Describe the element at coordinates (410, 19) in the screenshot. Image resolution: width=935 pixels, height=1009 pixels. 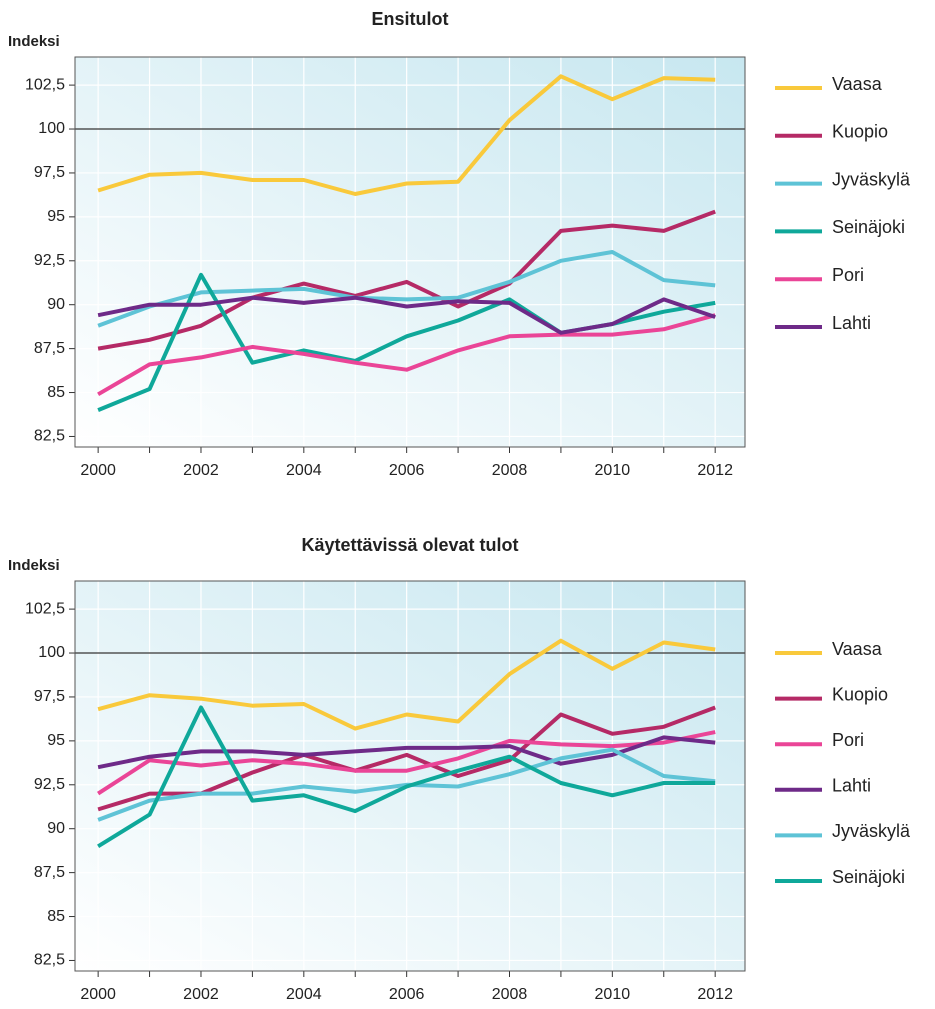
I see `chart-title: Ensitulot` at that location.